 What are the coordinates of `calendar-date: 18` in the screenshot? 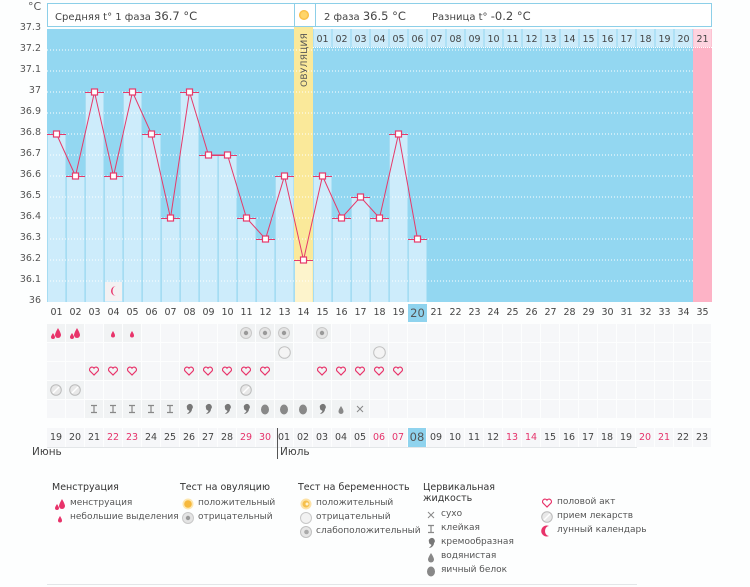 It's located at (607, 437).